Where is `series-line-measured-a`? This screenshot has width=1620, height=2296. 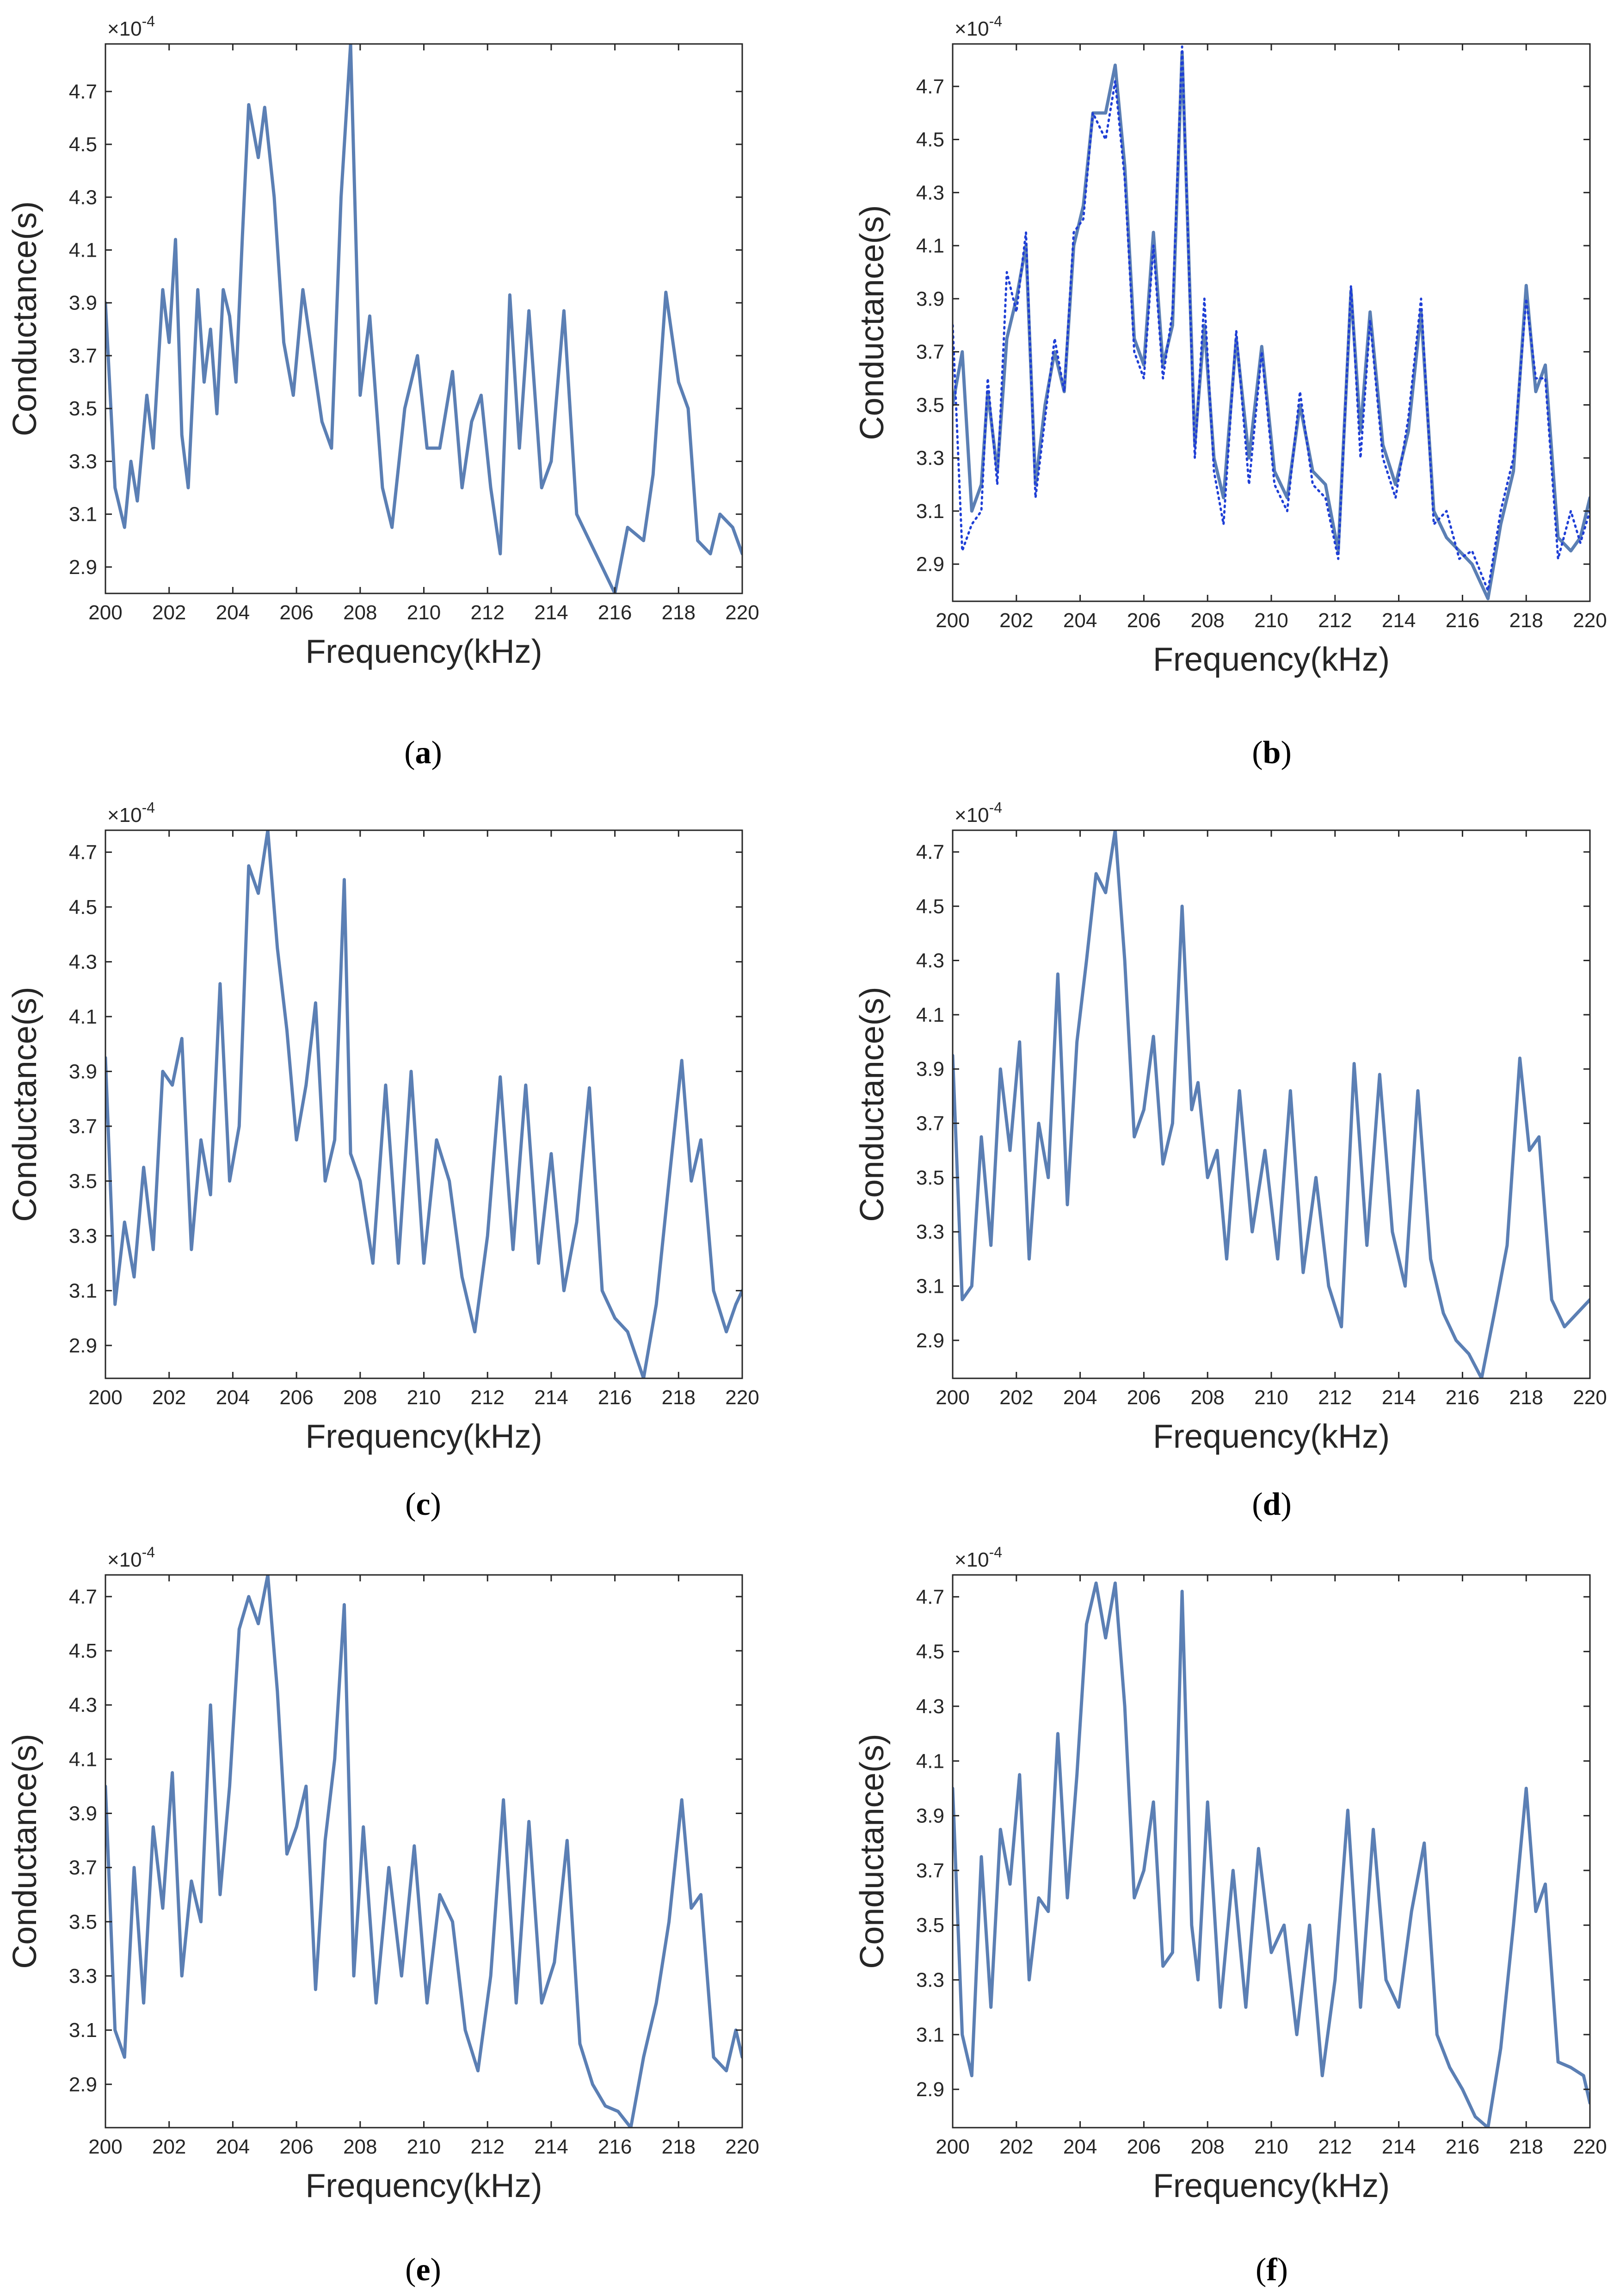 series-line-measured-a is located at coordinates (423, 318).